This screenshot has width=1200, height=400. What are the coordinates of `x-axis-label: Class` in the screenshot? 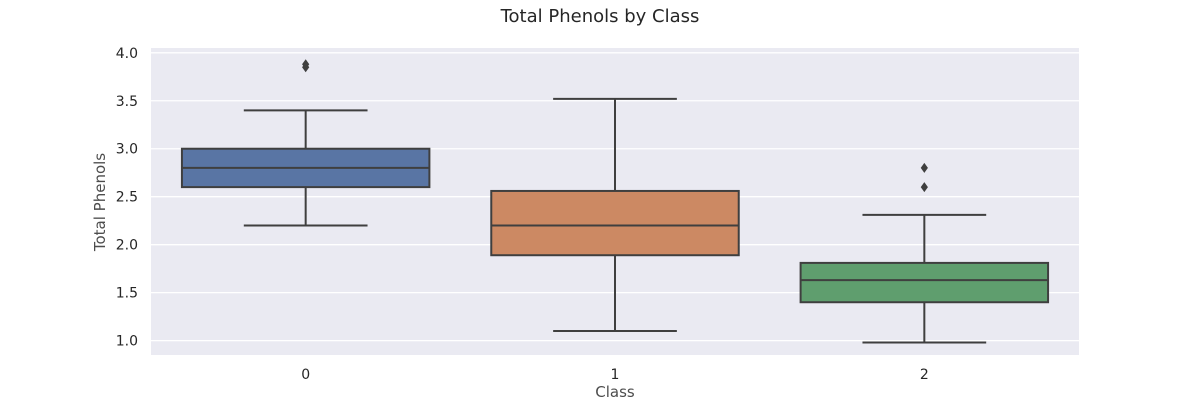 It's located at (615, 391).